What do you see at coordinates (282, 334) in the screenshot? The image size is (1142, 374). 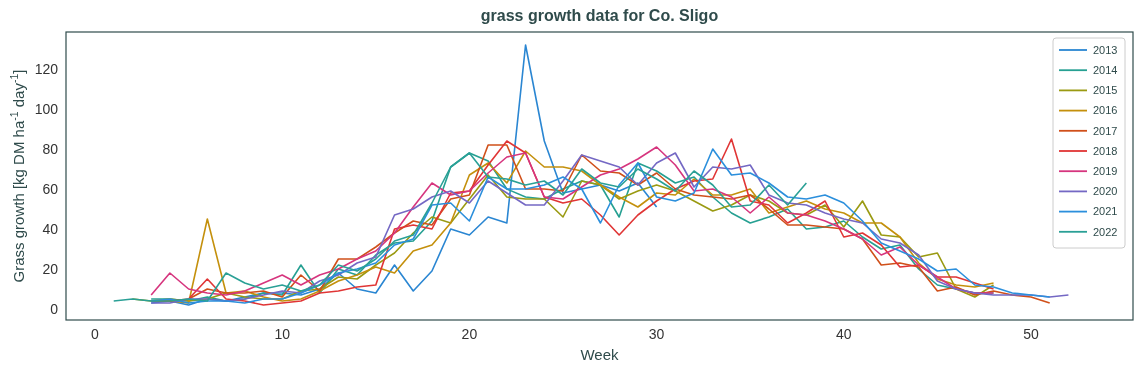 I see `x-tick-label: 10` at bounding box center [282, 334].